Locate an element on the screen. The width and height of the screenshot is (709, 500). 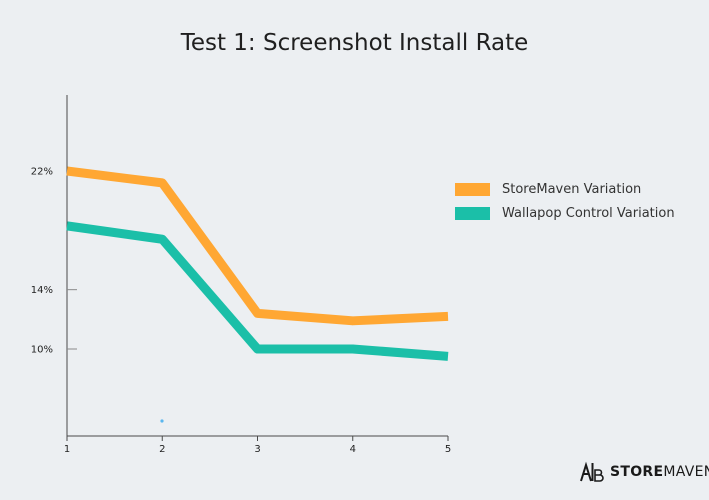
logo-icon is located at coordinates (592, 471).